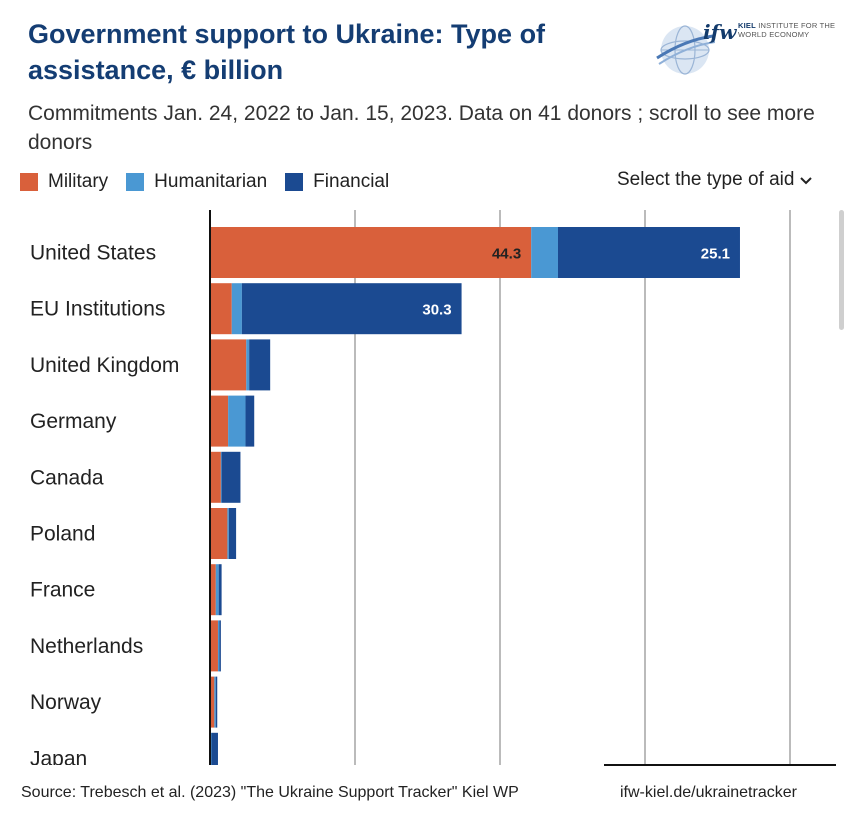  What do you see at coordinates (720, 765) in the screenshot?
I see `axis-baseline` at bounding box center [720, 765].